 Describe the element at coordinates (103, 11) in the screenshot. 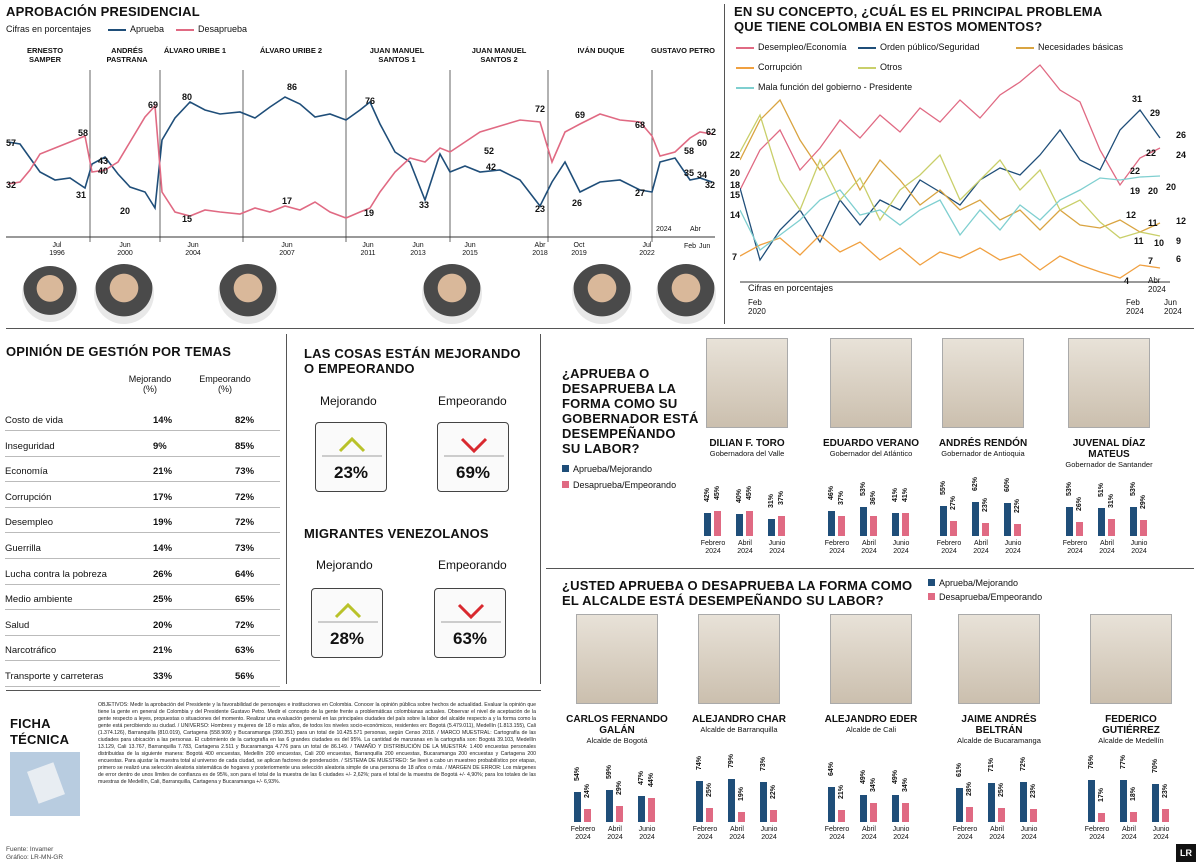

I see `approval-title: APROBACIÓN PRESIDENCIAL` at that location.